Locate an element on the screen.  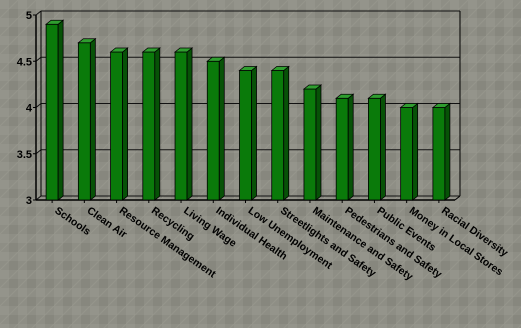
y-tick-labels: 3 3.5 4 4.5 5 is located at coordinates (25, 108).